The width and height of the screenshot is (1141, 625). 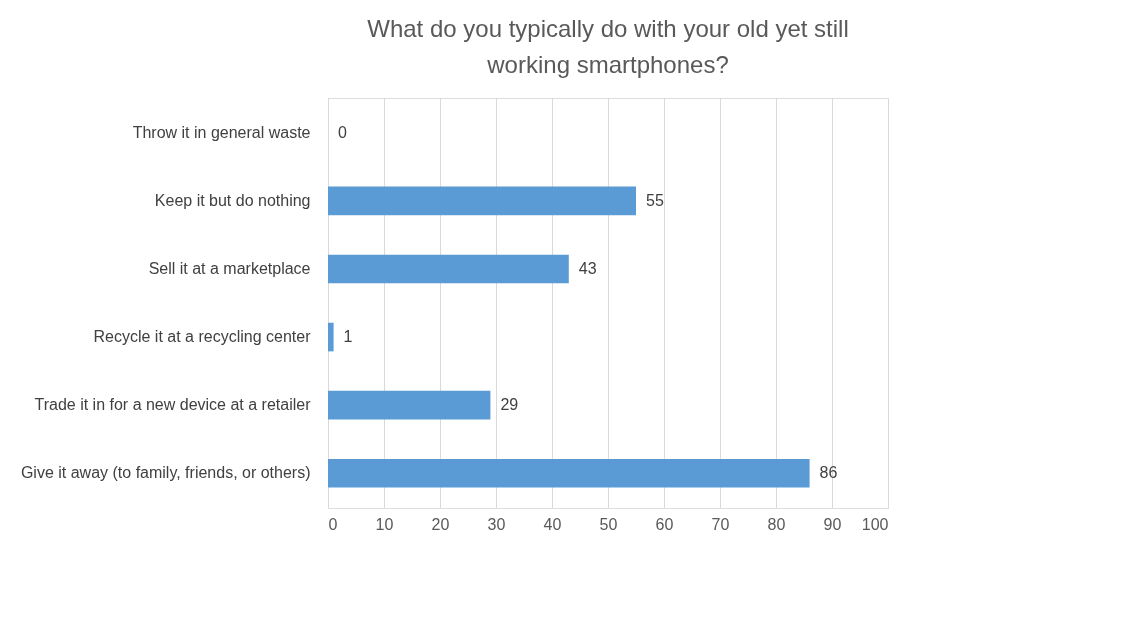 What do you see at coordinates (832, 524) in the screenshot?
I see `x-tick-label: 90` at bounding box center [832, 524].